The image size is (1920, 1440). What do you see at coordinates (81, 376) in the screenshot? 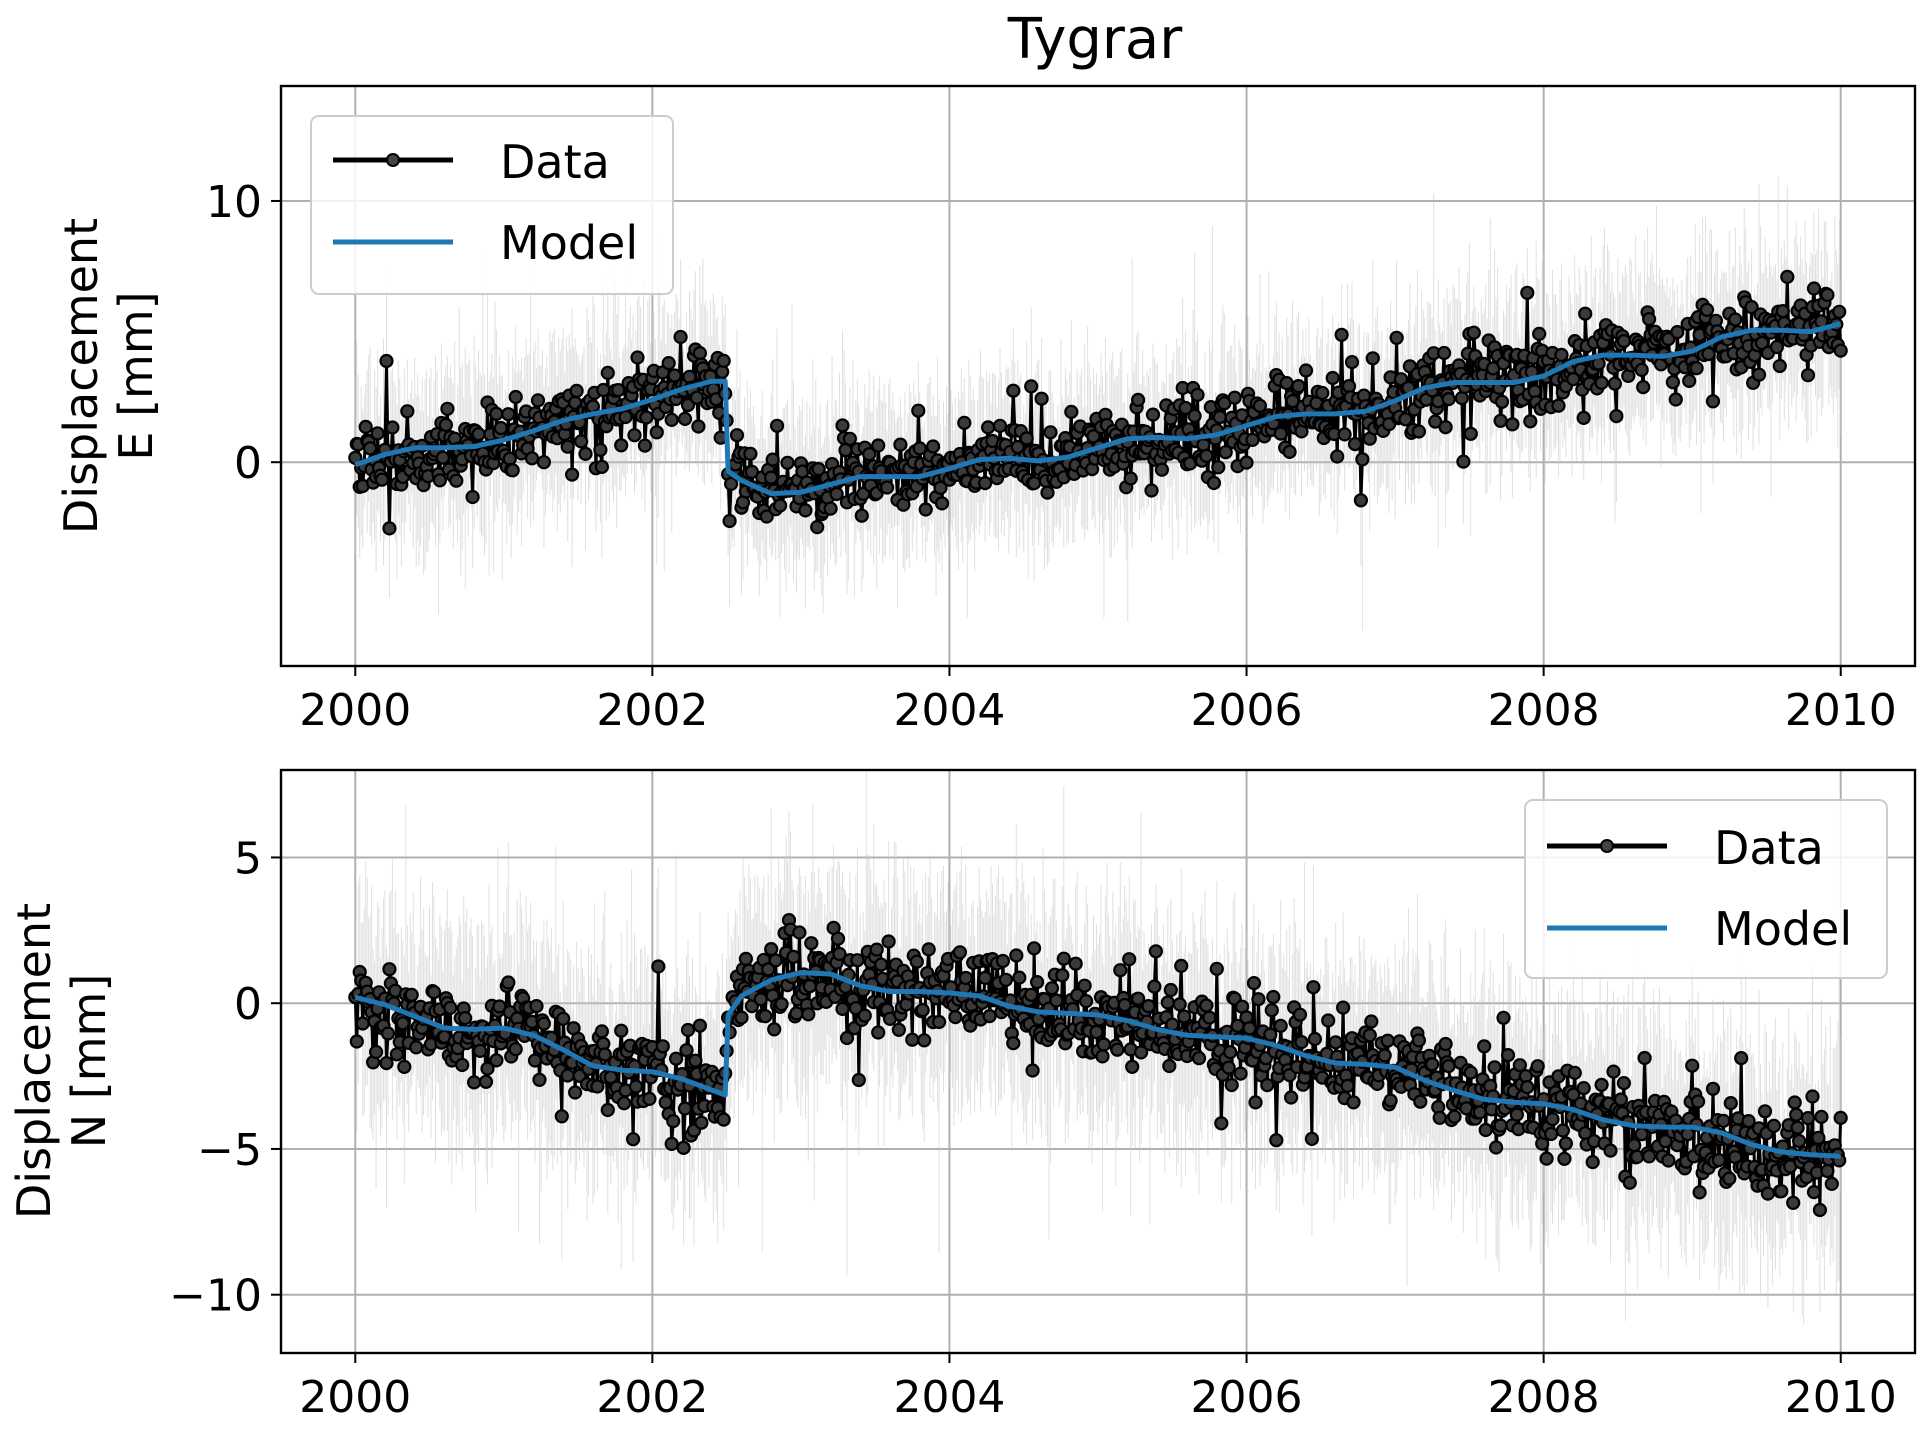
I see `y-axis-label-east-line1: Displacement` at bounding box center [81, 376].